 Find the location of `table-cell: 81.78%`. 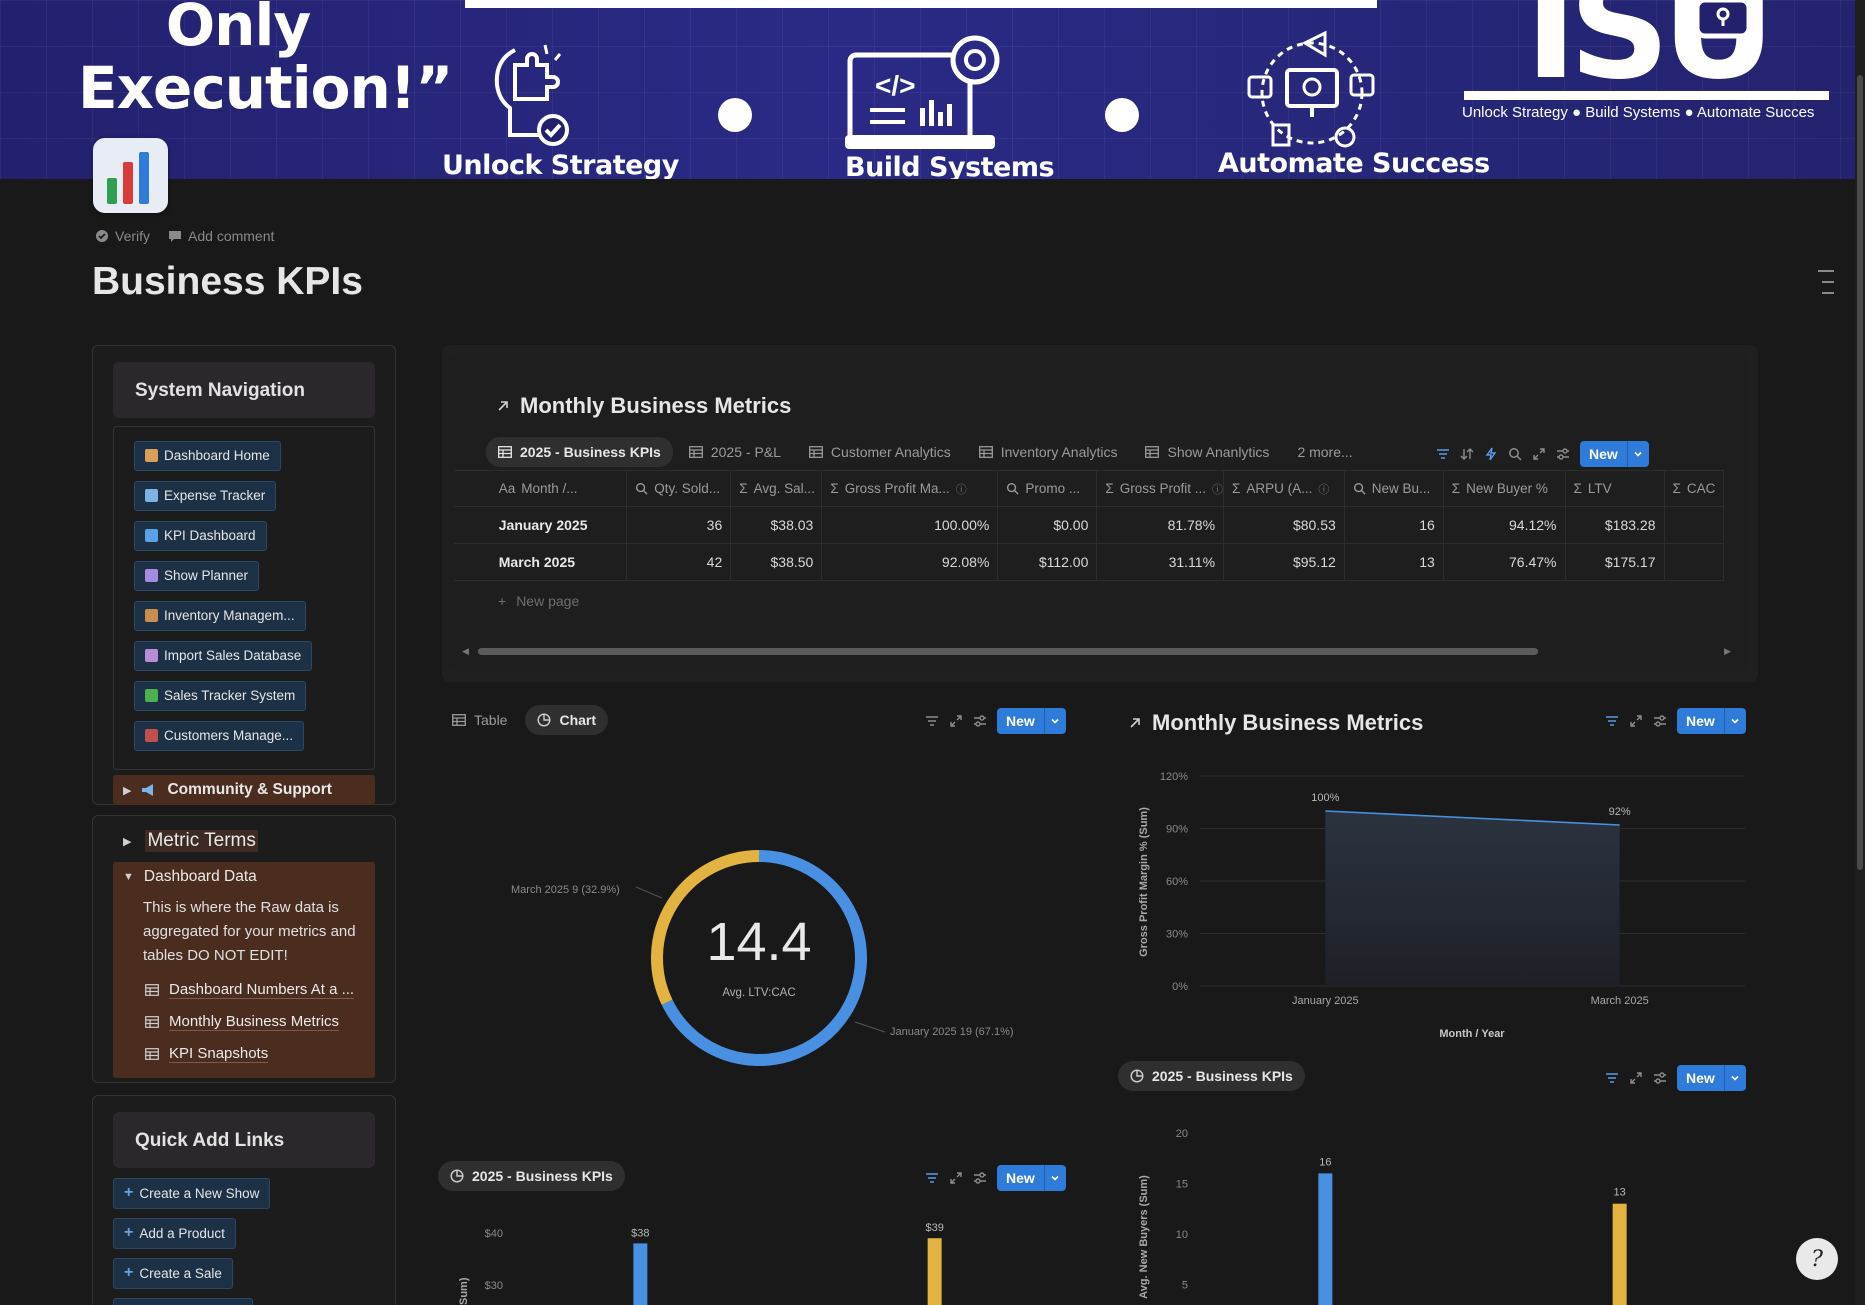

table-cell: 81.78% is located at coordinates (1161, 525).